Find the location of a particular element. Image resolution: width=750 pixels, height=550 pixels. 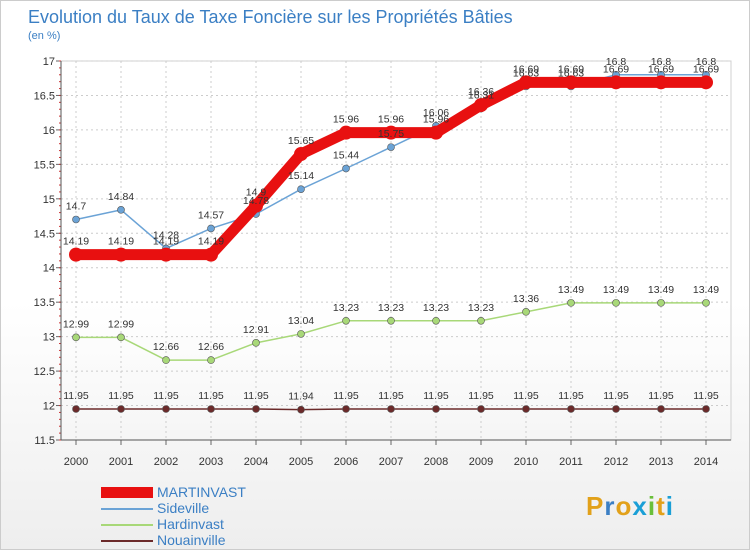

data-label-sideville: 14.84 is located at coordinates (121, 197).